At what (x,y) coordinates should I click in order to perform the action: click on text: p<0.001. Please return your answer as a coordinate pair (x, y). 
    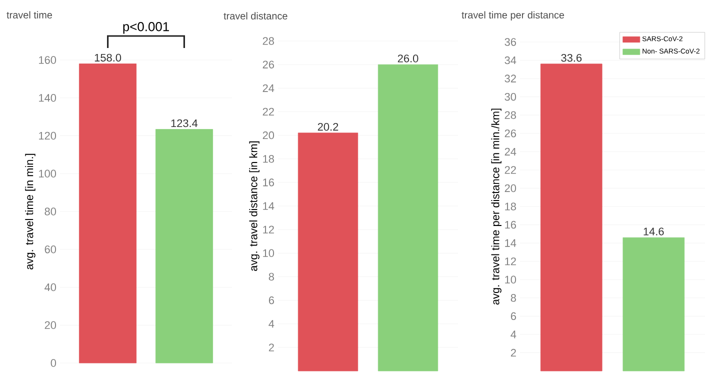
    Looking at the image, I should click on (146, 28).